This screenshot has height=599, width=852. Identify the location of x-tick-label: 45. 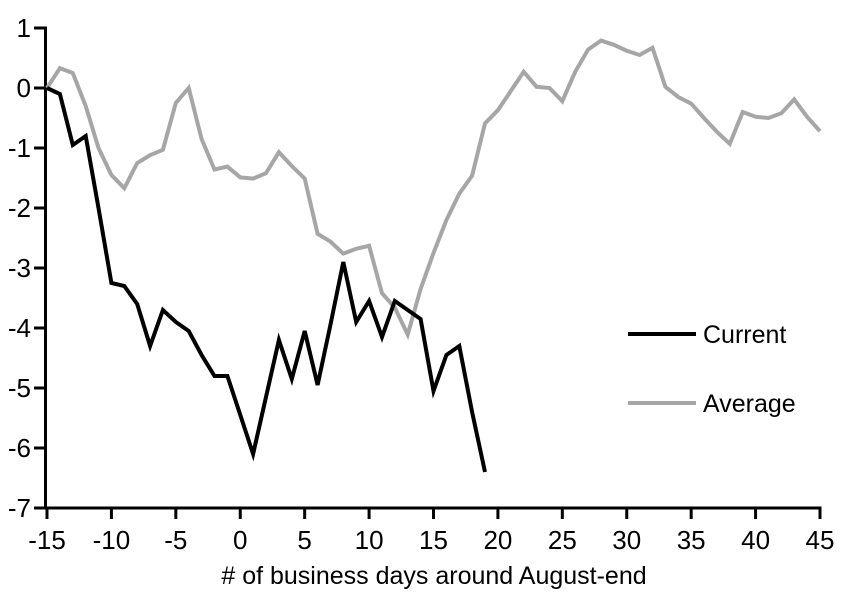
(820, 540).